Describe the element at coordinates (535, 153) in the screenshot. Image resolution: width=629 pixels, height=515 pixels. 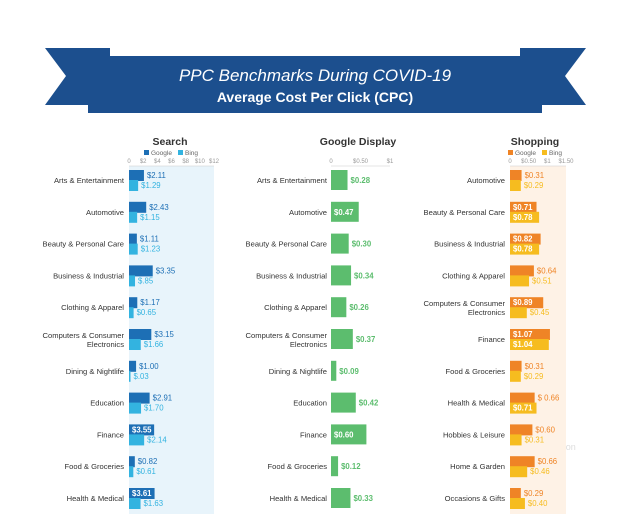
I see `legend-shopping: Google Bing` at that location.